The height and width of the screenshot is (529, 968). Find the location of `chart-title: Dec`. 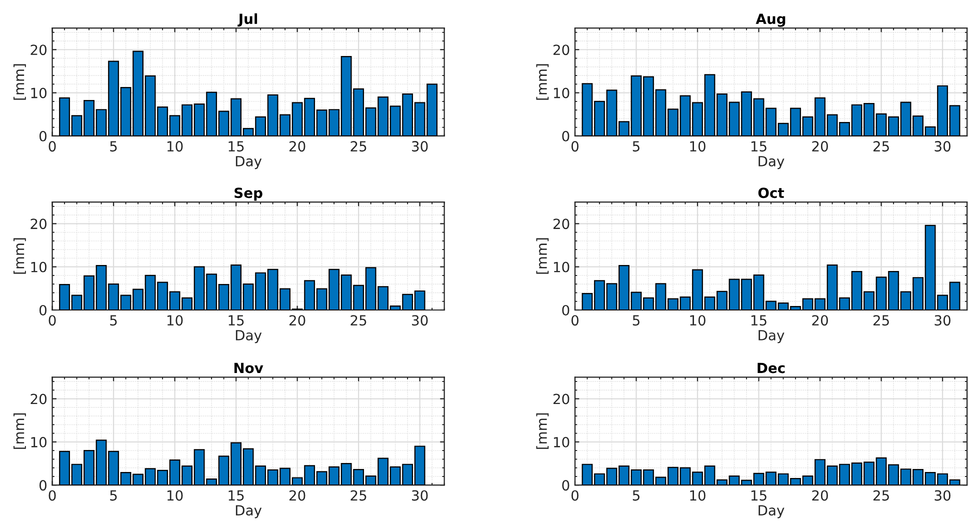

chart-title: Dec is located at coordinates (771, 368).